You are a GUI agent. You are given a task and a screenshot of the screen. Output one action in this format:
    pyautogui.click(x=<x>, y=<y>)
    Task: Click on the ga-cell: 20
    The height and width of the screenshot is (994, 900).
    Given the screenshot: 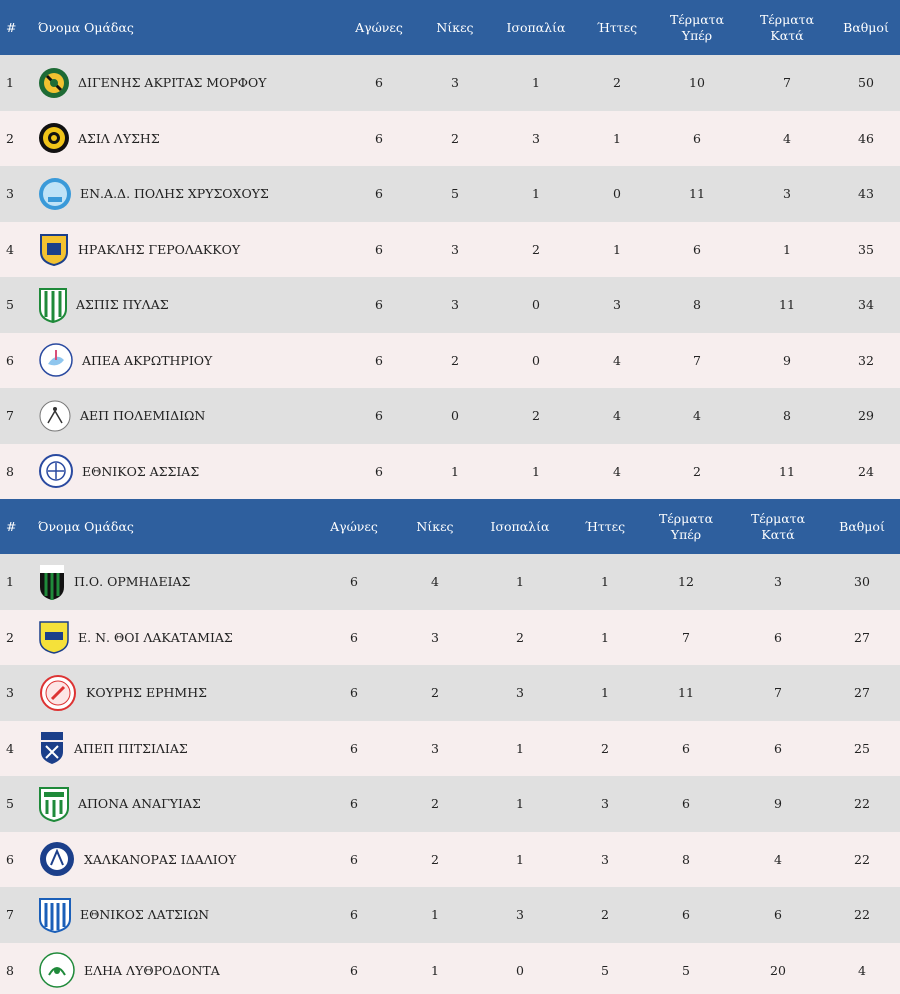 What is the action you would take?
    pyautogui.click(x=778, y=968)
    